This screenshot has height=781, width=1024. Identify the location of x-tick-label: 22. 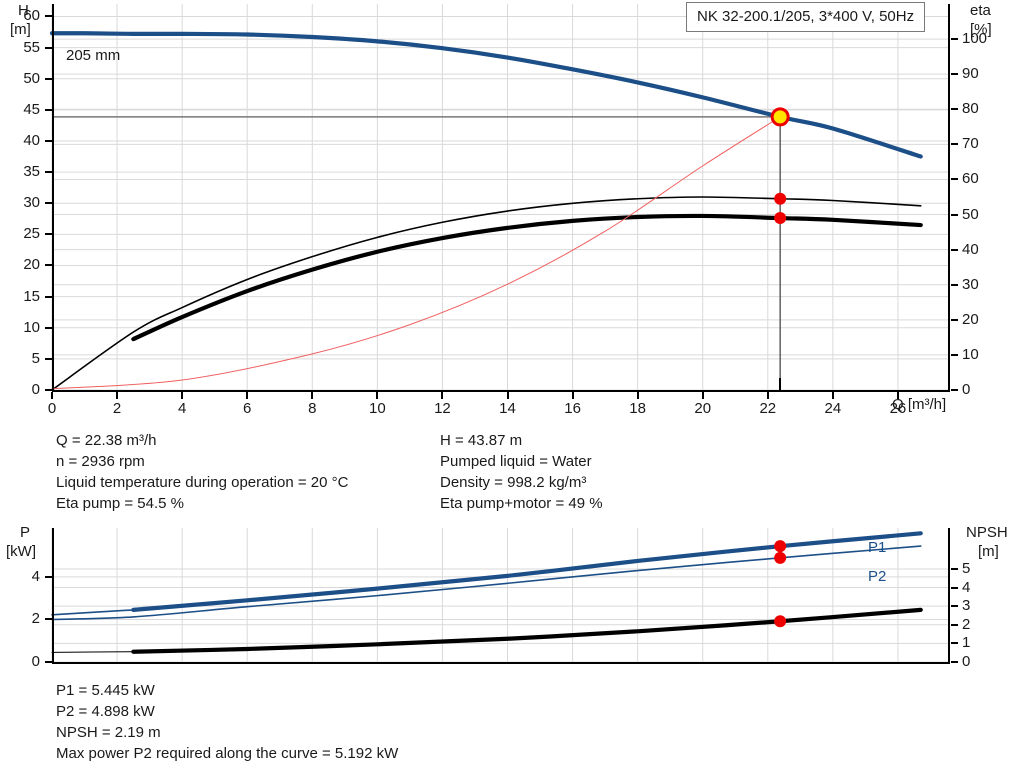
(768, 408).